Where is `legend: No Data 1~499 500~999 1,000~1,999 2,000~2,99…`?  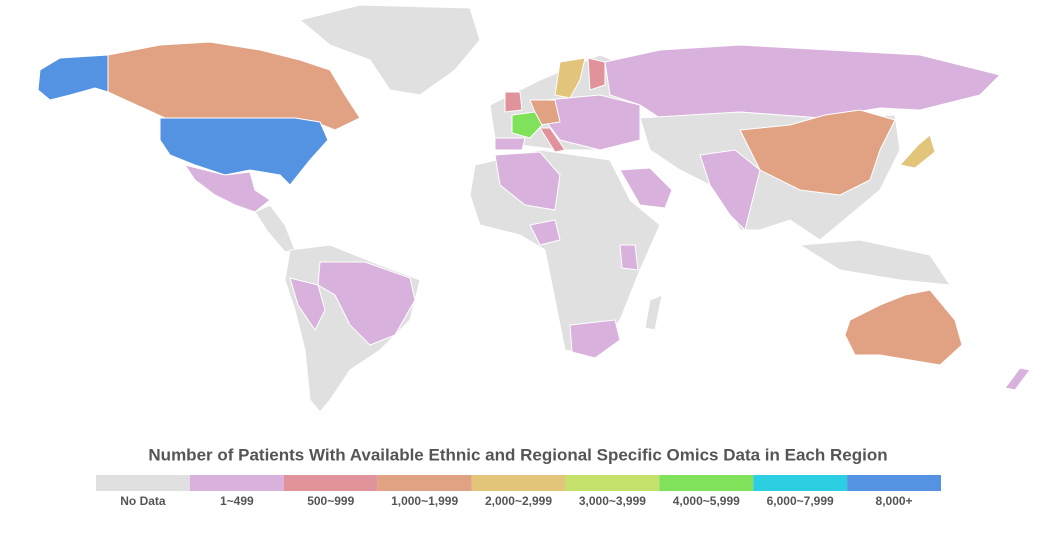 legend: No Data 1~499 500~999 1,000~1,999 2,000~2,99… is located at coordinates (518, 491).